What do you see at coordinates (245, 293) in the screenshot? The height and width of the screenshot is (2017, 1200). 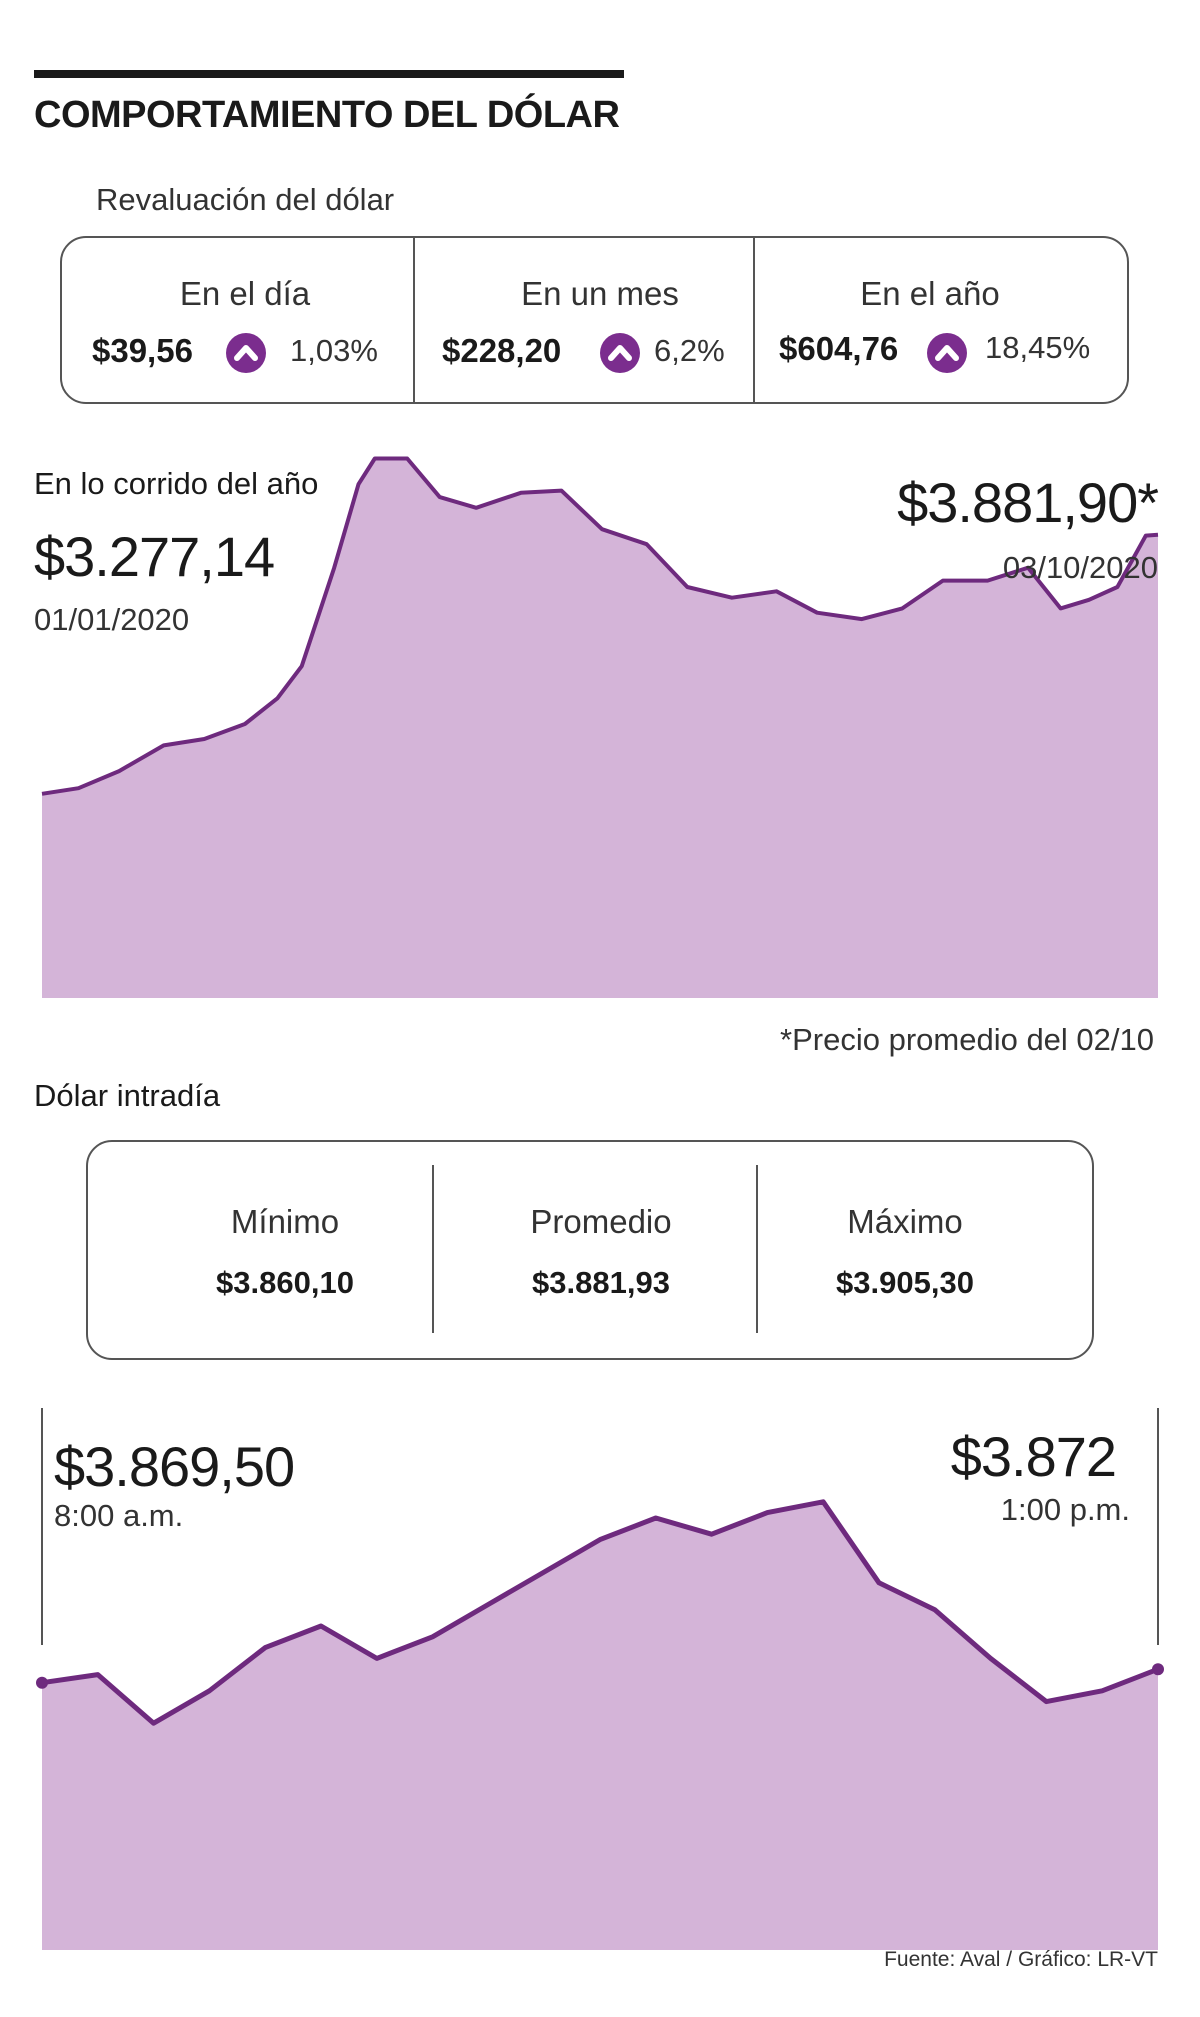 I see `revaluation-day-label: En el día` at bounding box center [245, 293].